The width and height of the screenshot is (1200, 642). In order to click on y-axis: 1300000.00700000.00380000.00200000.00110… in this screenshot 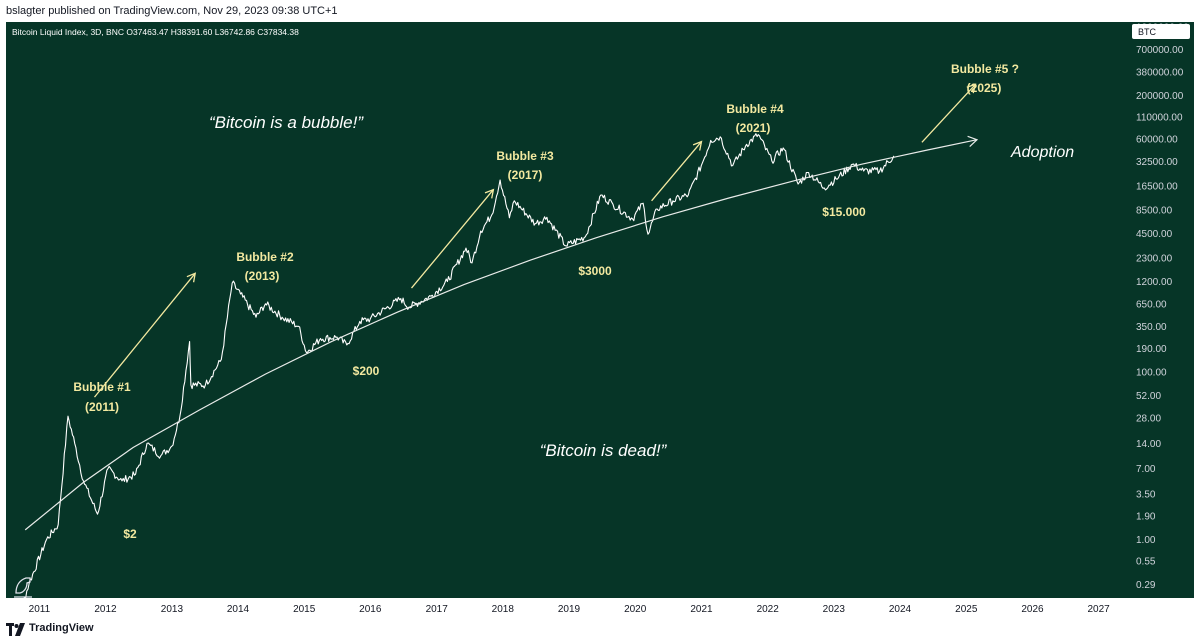, I will do `click(1162, 307)`.